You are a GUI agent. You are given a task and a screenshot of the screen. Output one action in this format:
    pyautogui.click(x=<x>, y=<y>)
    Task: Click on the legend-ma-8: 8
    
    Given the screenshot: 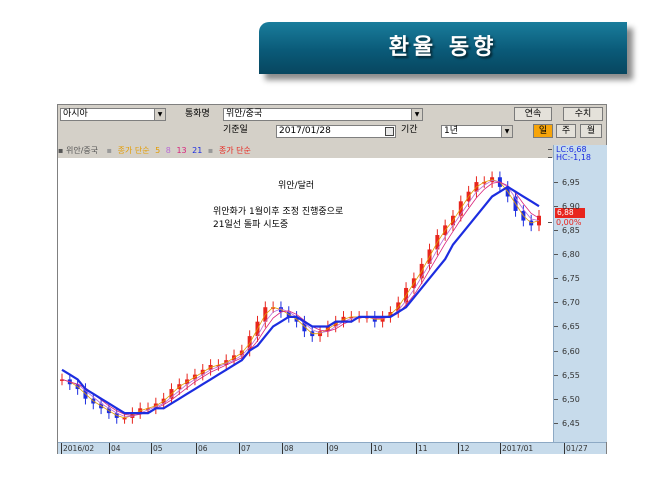 What is the action you would take?
    pyautogui.click(x=168, y=150)
    